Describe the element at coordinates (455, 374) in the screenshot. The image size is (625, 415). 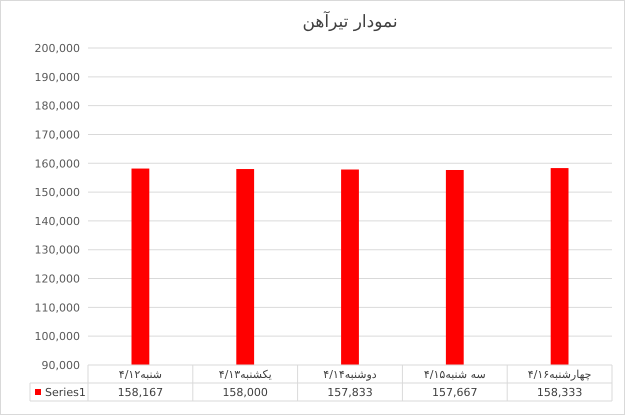
I see `x-tick-label: سه شنبه۴/۱۵` at that location.